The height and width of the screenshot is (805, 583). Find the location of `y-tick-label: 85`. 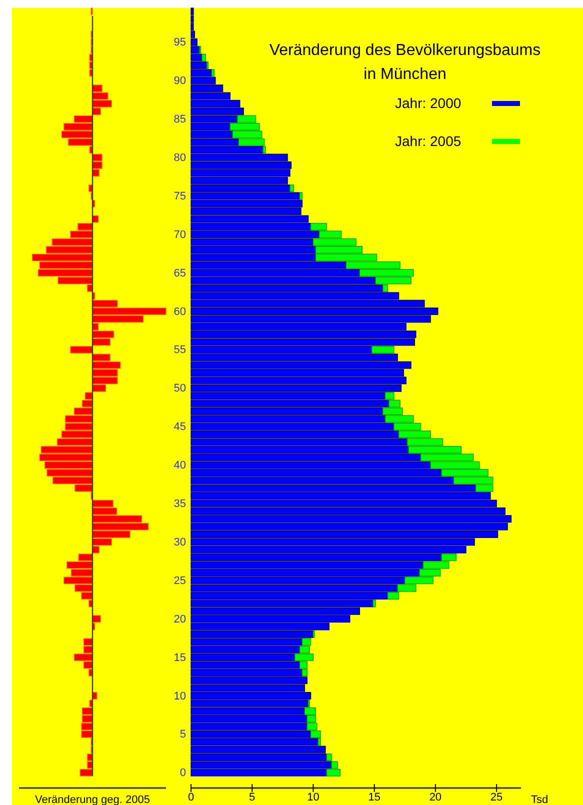

y-tick-label: 85 is located at coordinates (180, 120).